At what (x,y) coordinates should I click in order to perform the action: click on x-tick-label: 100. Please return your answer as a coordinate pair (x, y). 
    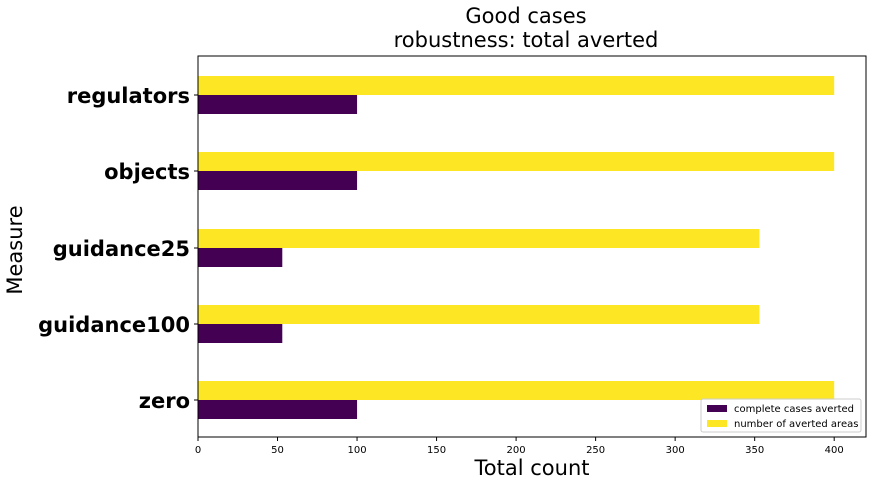
    Looking at the image, I should click on (357, 450).